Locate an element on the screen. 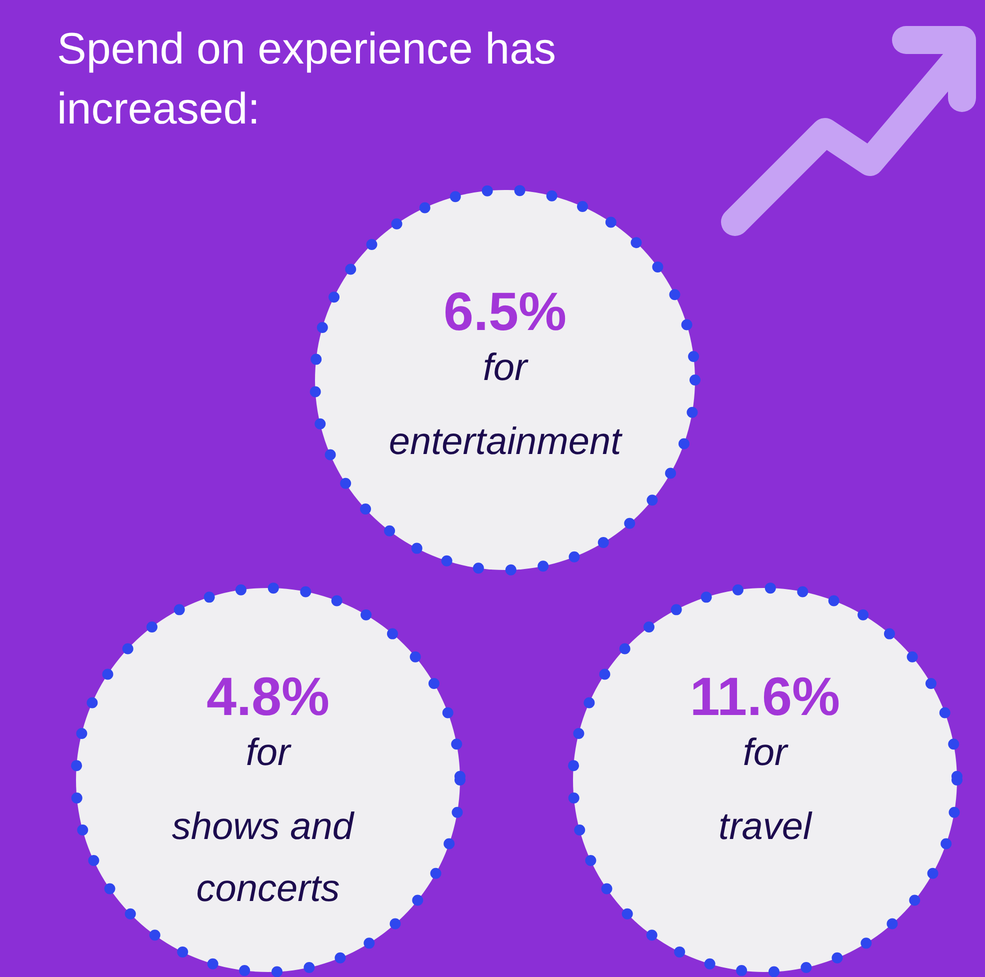  category-label: for entertainment is located at coordinates (505, 405).